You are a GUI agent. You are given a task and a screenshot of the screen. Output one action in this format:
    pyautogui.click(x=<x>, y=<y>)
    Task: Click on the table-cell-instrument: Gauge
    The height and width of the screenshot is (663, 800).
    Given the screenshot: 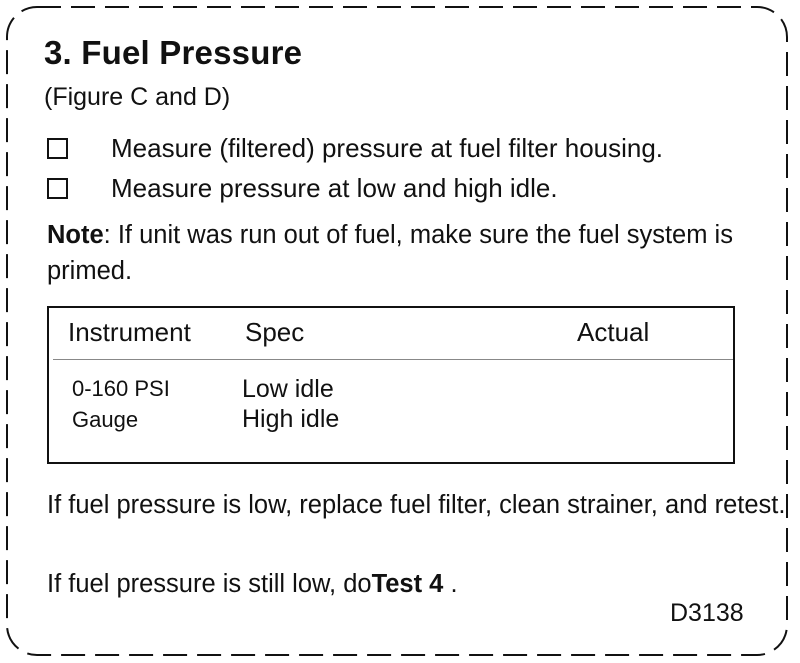 What is the action you would take?
    pyautogui.click(x=105, y=419)
    